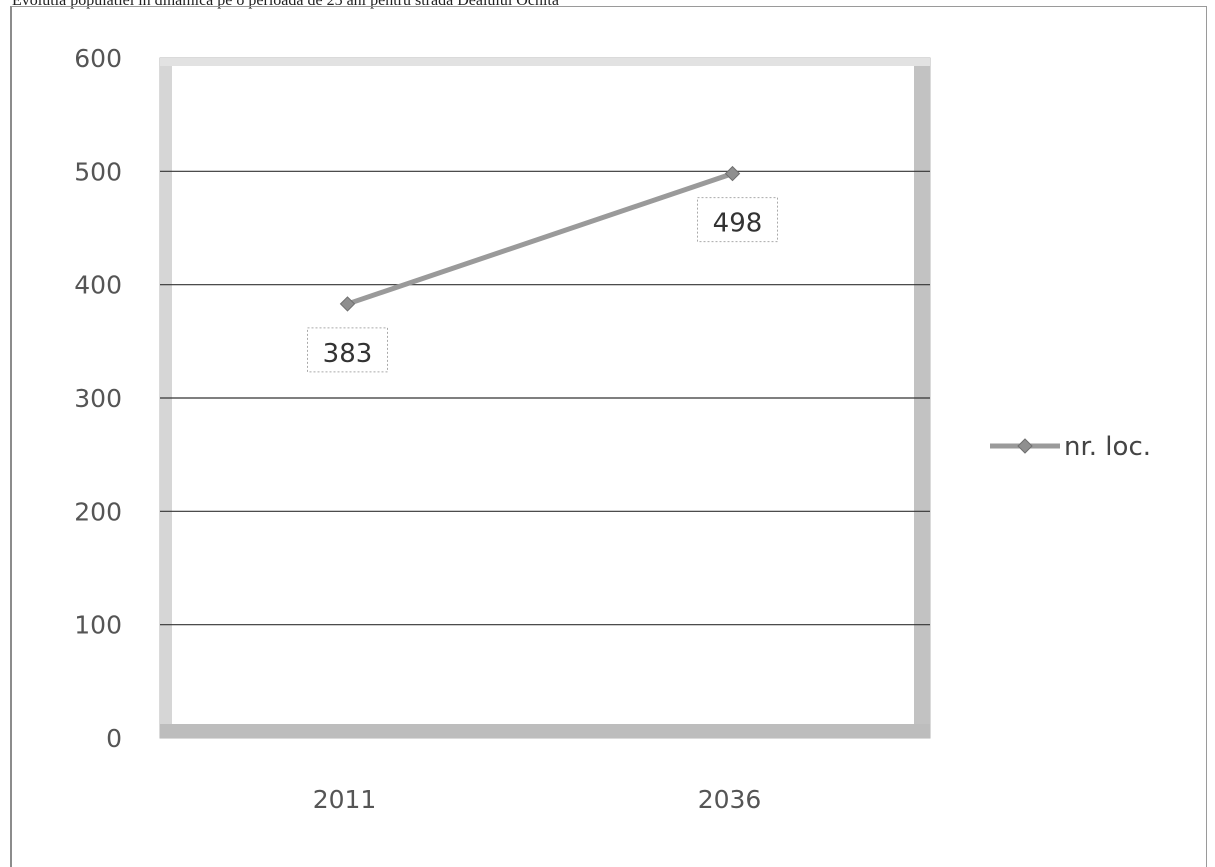 The height and width of the screenshot is (867, 1215). I want to click on y-tick-label: 400, so click(98, 285).